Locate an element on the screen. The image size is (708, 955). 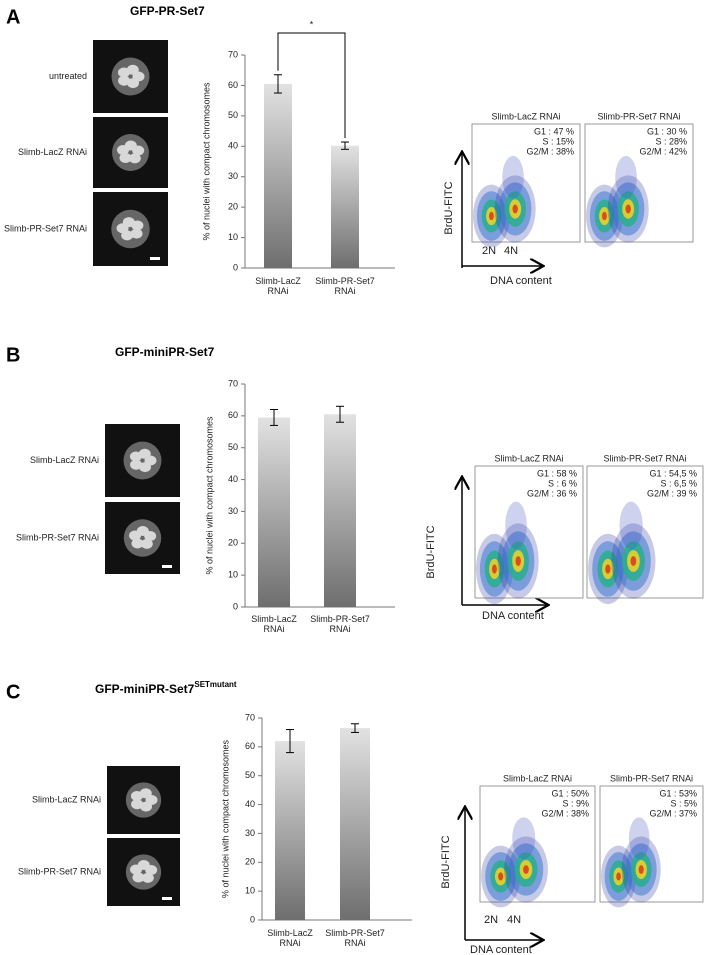
image-label: Slimb-PR-Set7 RNAi is located at coordinates (57, 537).